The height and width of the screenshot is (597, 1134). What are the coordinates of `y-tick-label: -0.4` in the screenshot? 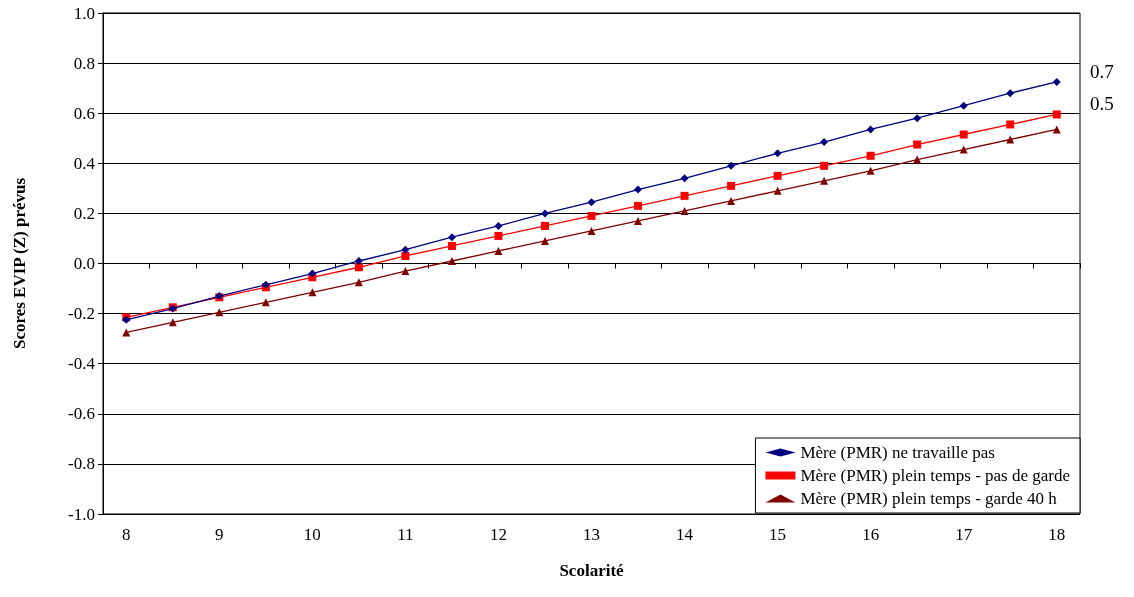 It's located at (82, 364).